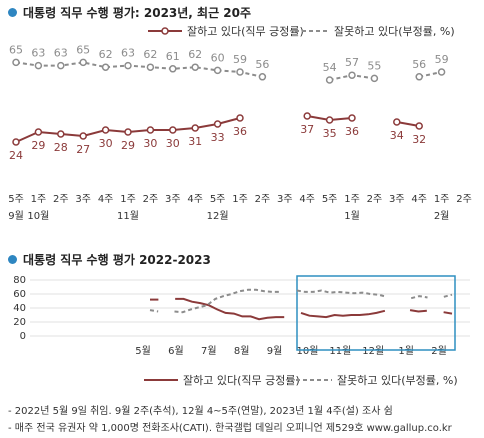  Describe the element at coordinates (195, 141) in the screenshot. I see `series-positive-value: 31` at that location.